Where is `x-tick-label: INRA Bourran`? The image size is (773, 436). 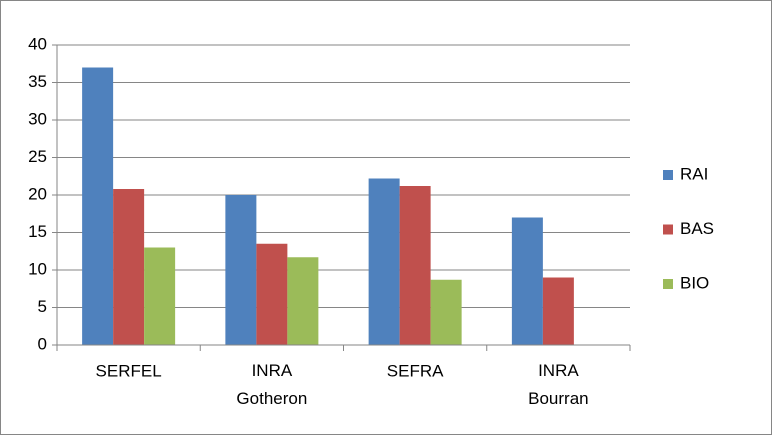
x-tick-label: INRA Bourran is located at coordinates (558, 384).